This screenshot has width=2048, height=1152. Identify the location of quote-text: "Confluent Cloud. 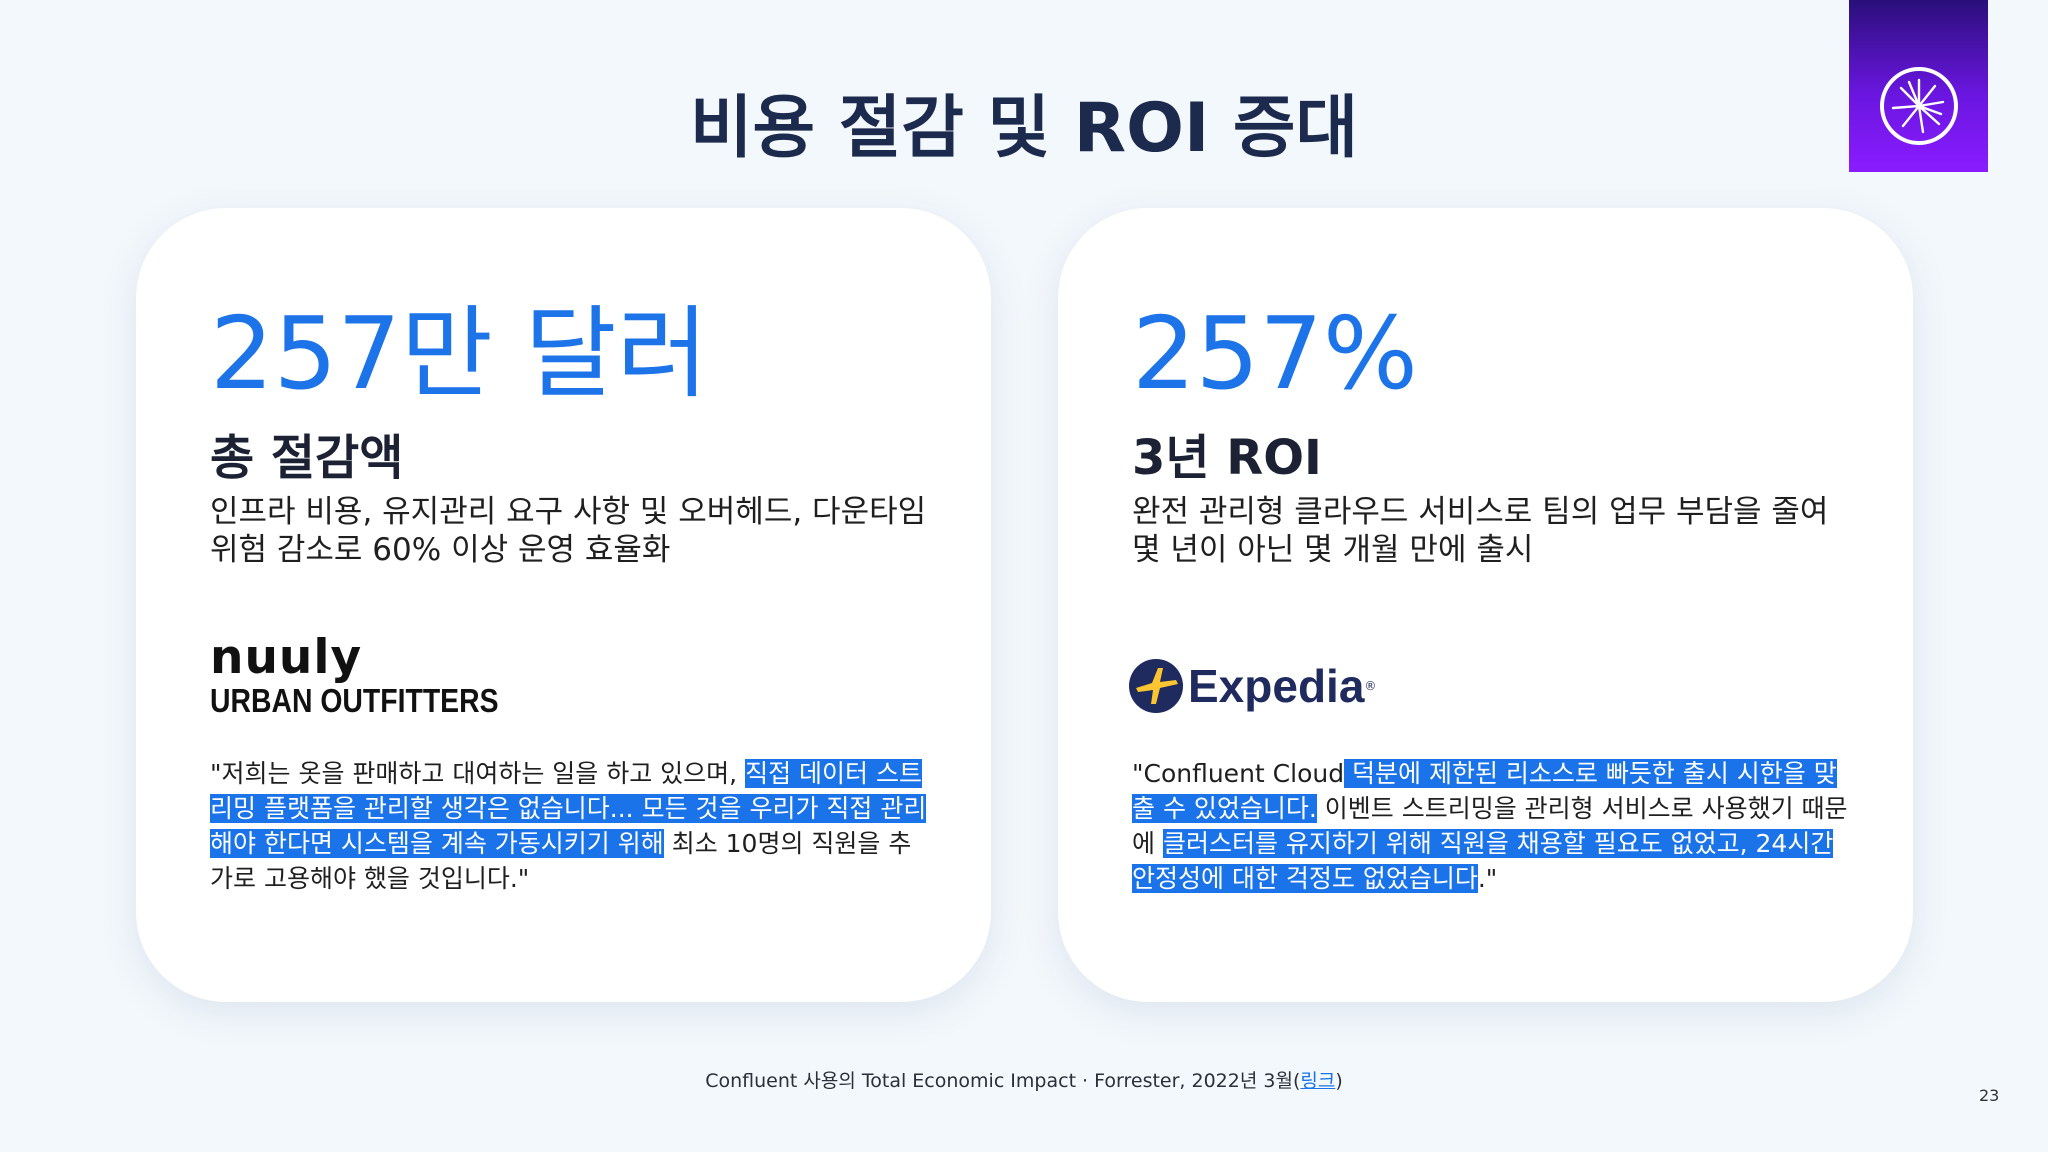
(1238, 773).